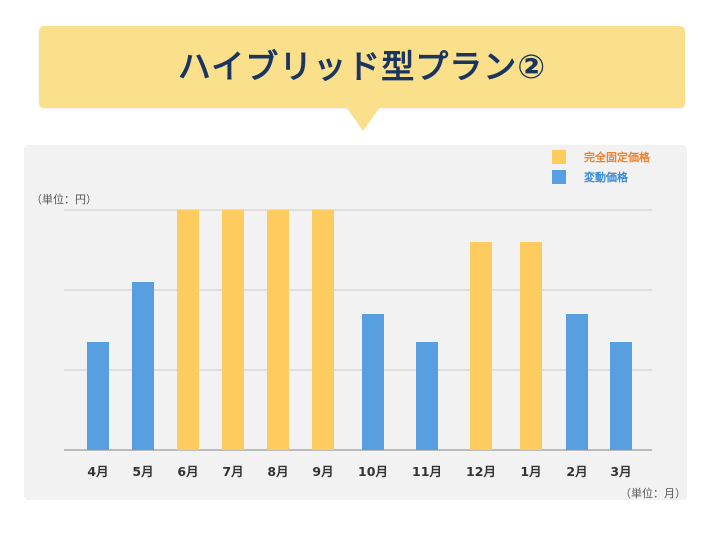 The image size is (724, 537). I want to click on x-tick-label-10: 1月, so click(530, 471).